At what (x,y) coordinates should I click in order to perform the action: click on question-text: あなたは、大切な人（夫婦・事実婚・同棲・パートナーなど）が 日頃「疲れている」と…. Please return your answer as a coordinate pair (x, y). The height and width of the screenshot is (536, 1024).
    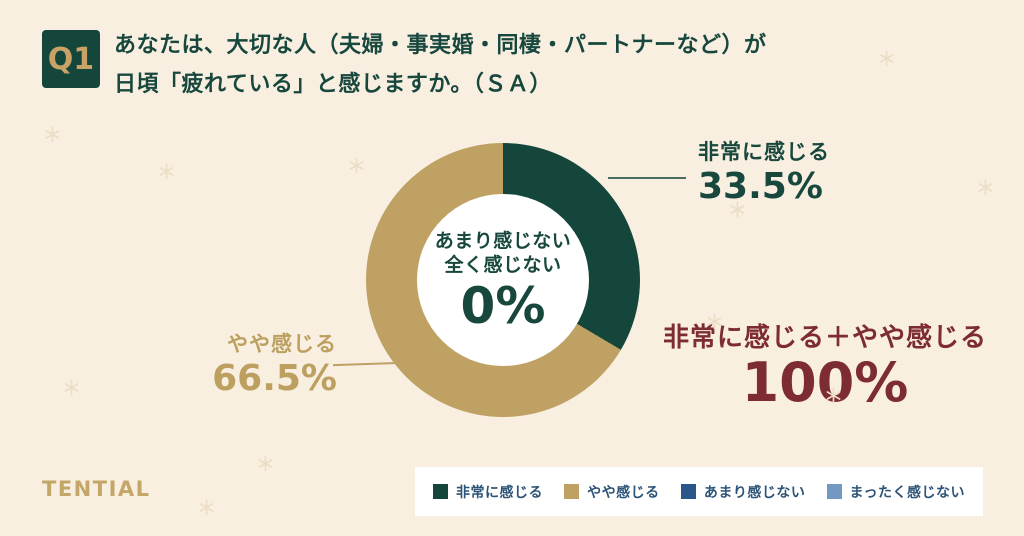
    Looking at the image, I should click on (494, 65).